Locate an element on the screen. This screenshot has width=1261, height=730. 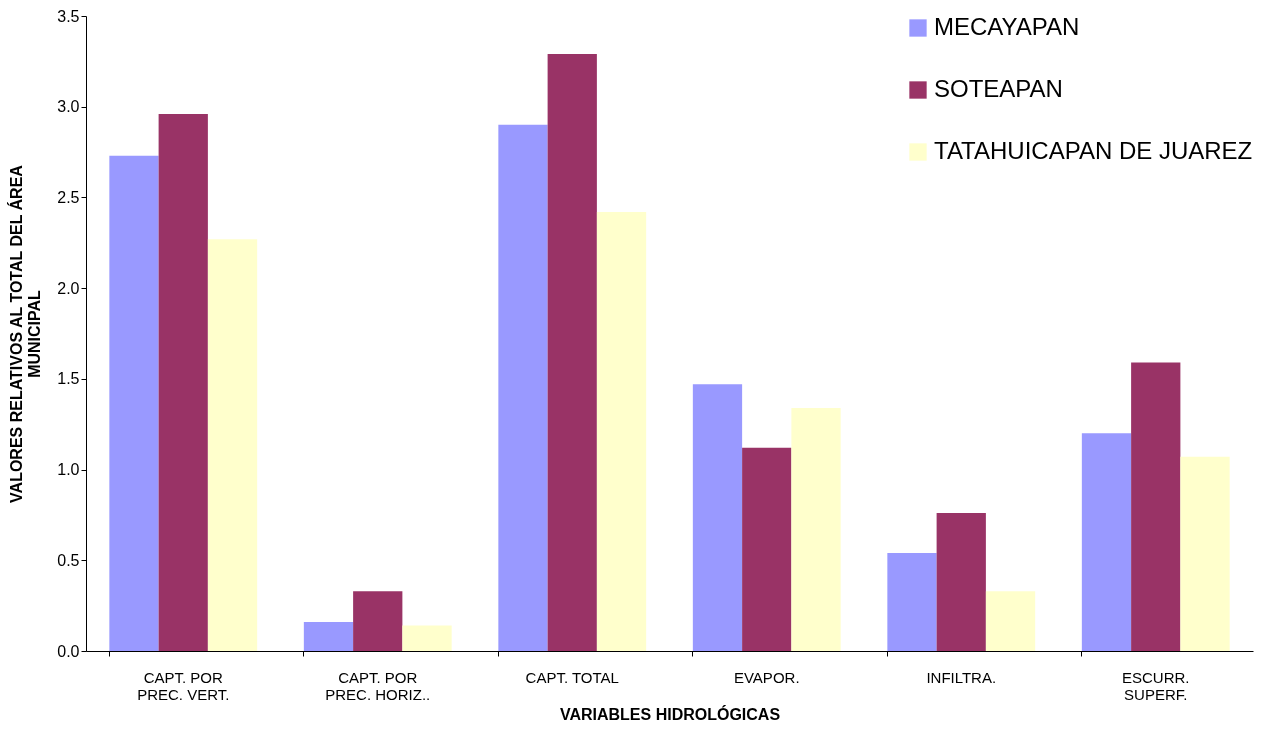
y-tick-label: 3.5 is located at coordinates (68, 16).